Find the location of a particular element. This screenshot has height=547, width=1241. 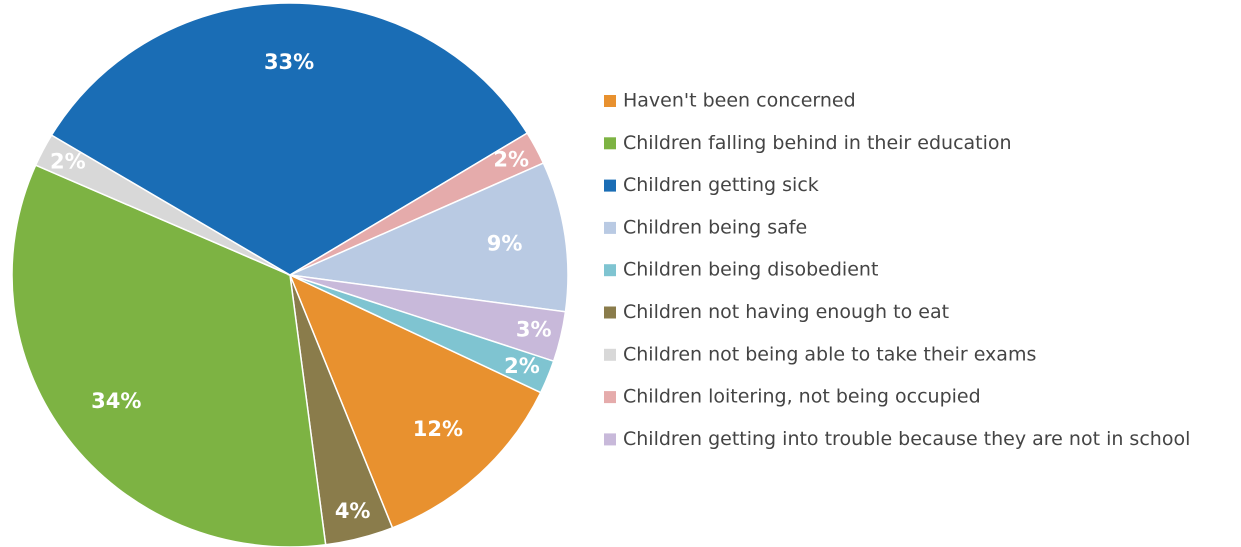

legend-label: Children not having enough to eat is located at coordinates (786, 312).